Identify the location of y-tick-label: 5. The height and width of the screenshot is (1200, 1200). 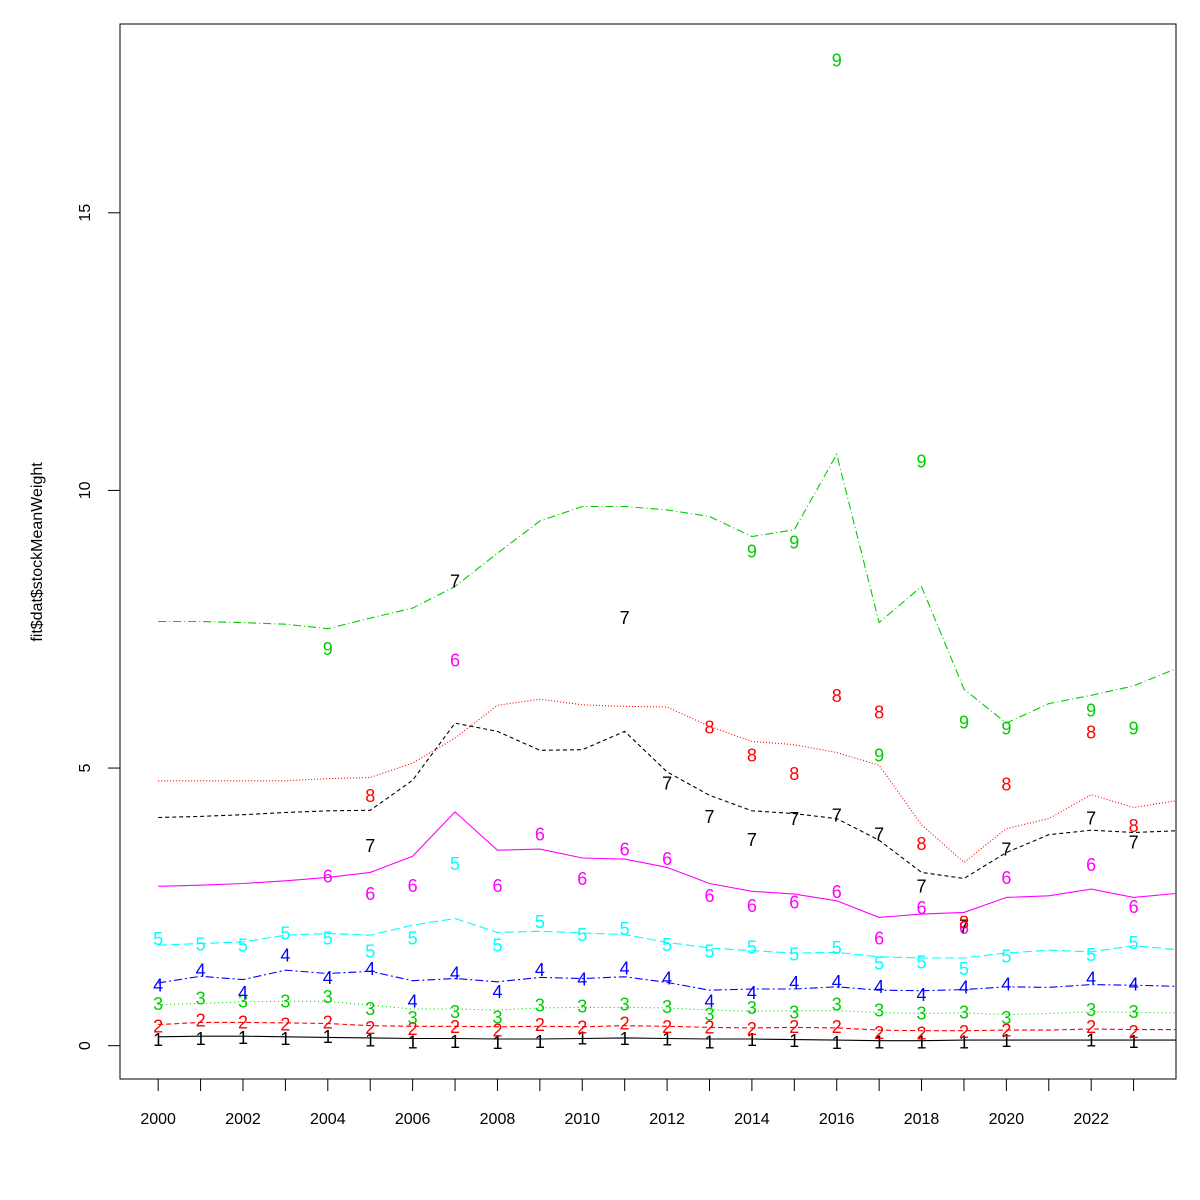
(85, 768).